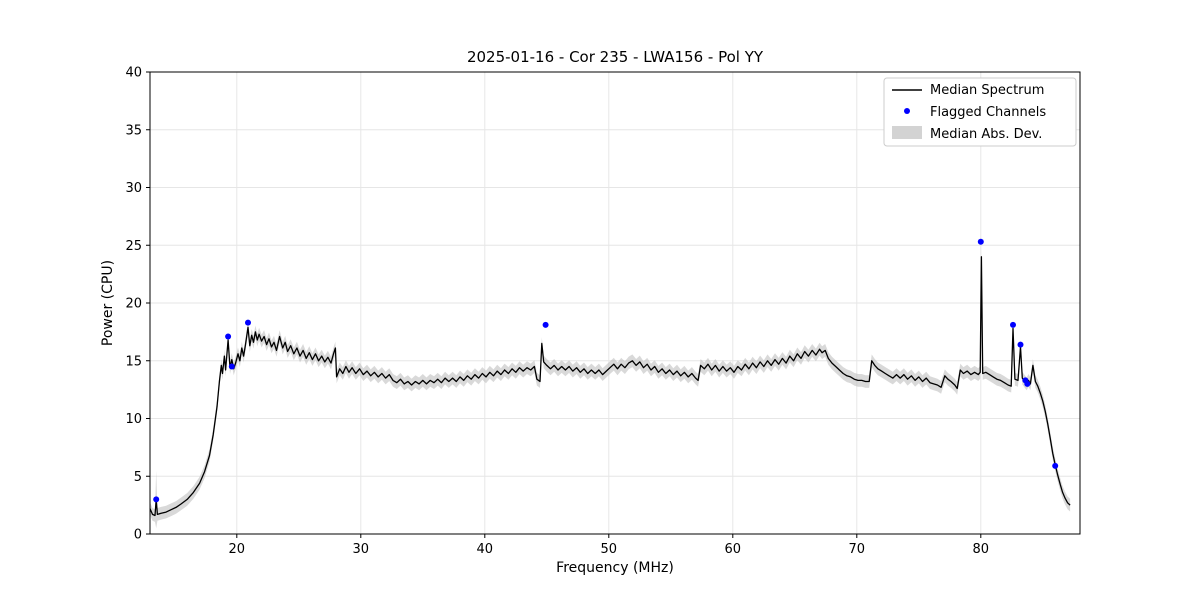 This screenshot has height=600, width=1200. What do you see at coordinates (988, 112) in the screenshot?
I see `legend-label-flagged-channels: Flagged Channels` at bounding box center [988, 112].